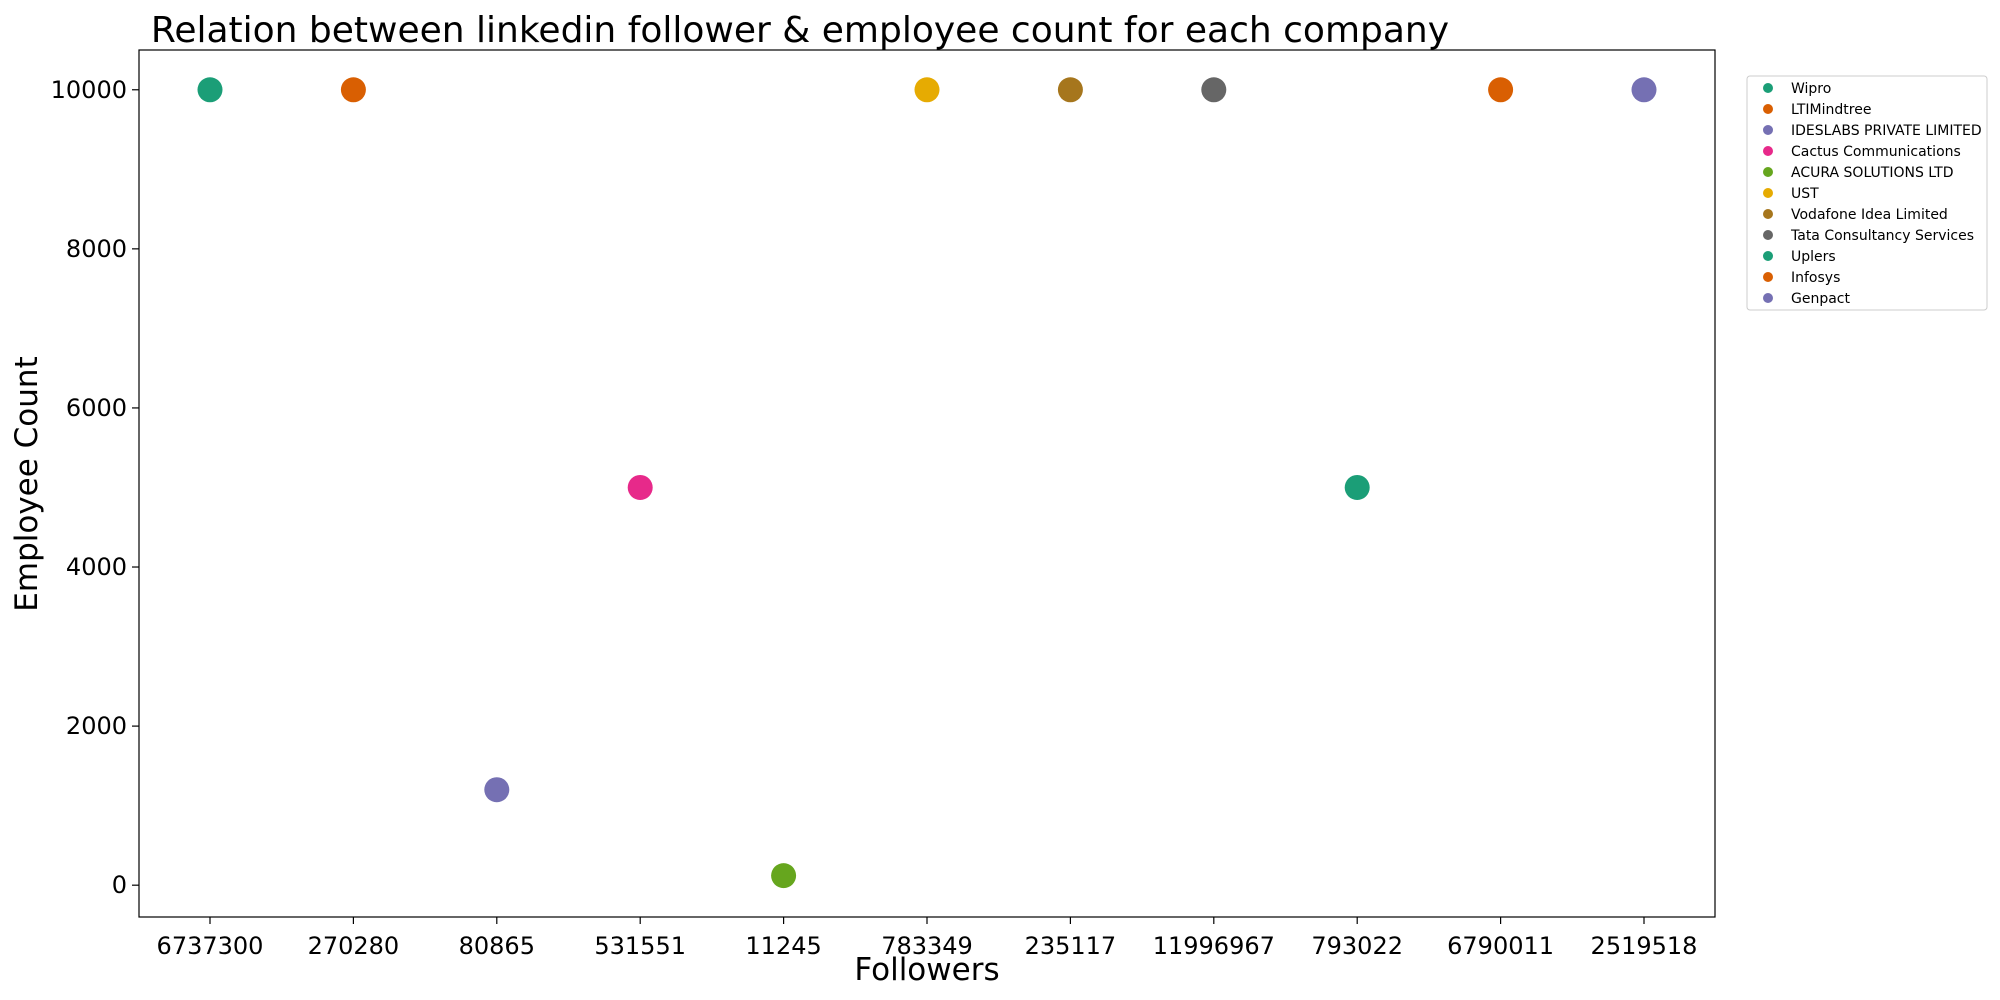 The image size is (2000, 1000). What do you see at coordinates (1357, 946) in the screenshot?
I see `x-tick-label: 793022` at bounding box center [1357, 946].